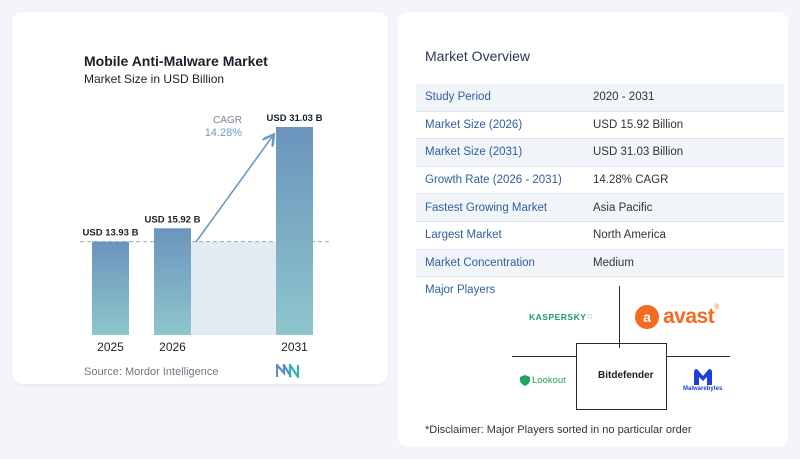  Describe the element at coordinates (295, 118) in the screenshot. I see `bar-value-label: USD 31.03 B` at that location.